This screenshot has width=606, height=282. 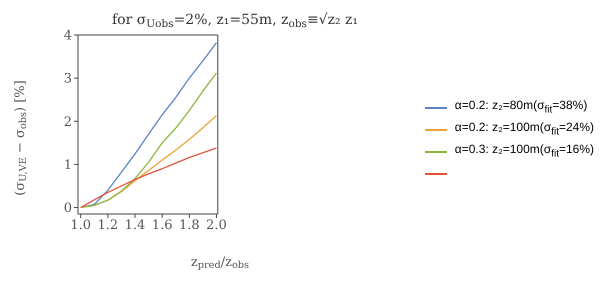 What do you see at coordinates (524, 129) in the screenshot?
I see `legend-label: α=0.2: z₂=100m(σ$_{fit}$=24%)` at bounding box center [524, 129].